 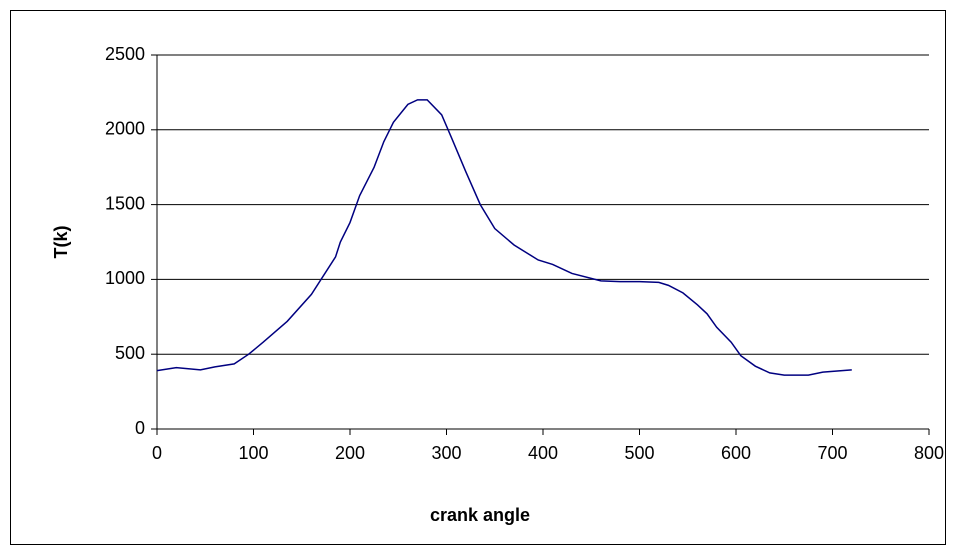 I want to click on y-tick-label: 0, so click(x=140, y=428).